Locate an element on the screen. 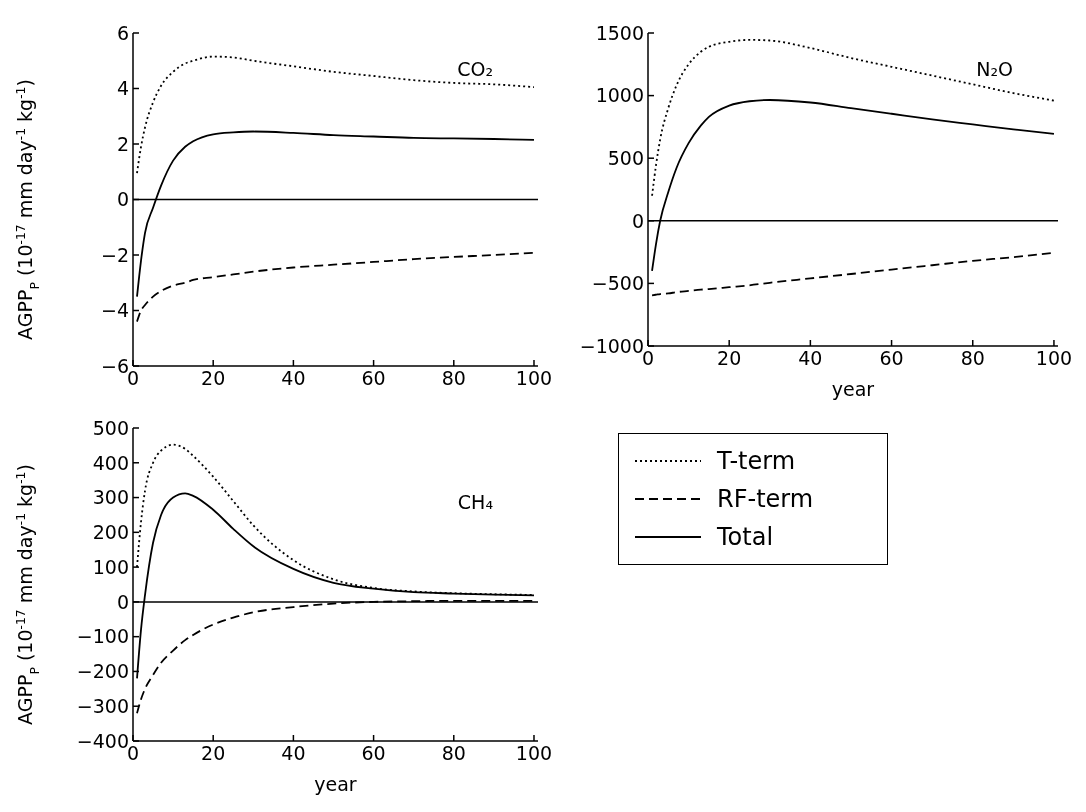 The width and height of the screenshot is (1086, 812). legend-label: T-term is located at coordinates (756, 461).